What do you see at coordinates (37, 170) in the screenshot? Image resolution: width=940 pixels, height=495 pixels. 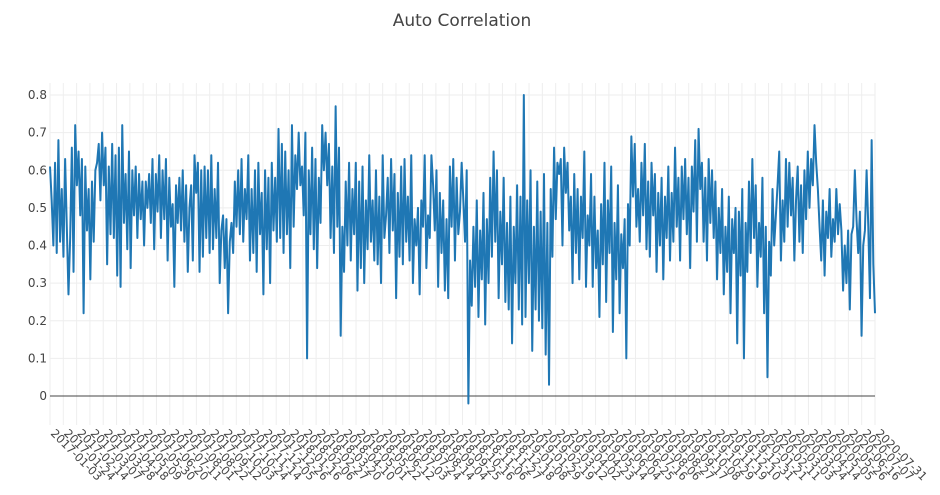 I see `y-tick-label: 0.6` at bounding box center [37, 170].